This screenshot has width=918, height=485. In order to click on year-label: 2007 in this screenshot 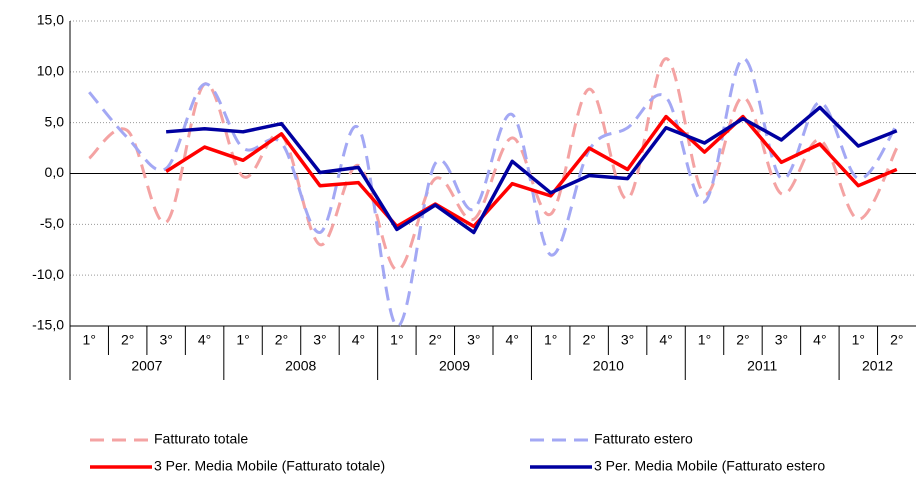, I will do `click(146, 366)`.